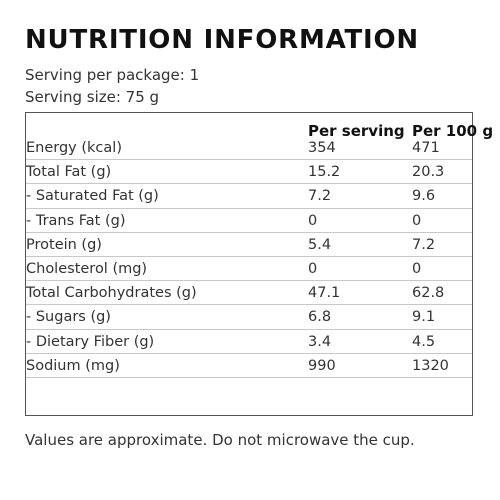  Describe the element at coordinates (424, 196) in the screenshot. I see `value-per-100g: 9.6` at that location.